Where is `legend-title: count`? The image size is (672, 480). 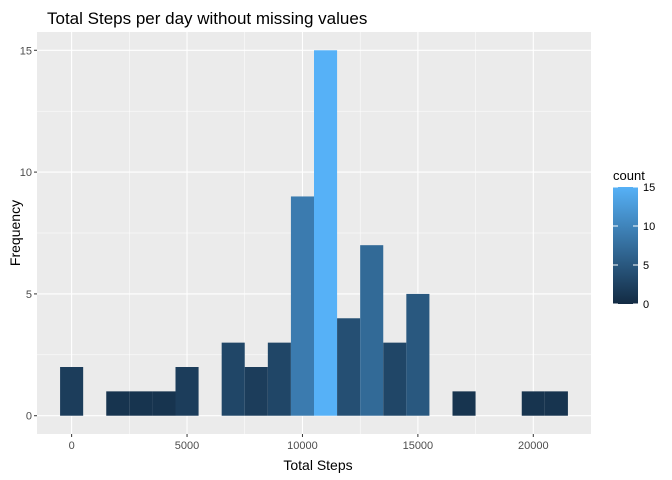
legend-title: count is located at coordinates (629, 175).